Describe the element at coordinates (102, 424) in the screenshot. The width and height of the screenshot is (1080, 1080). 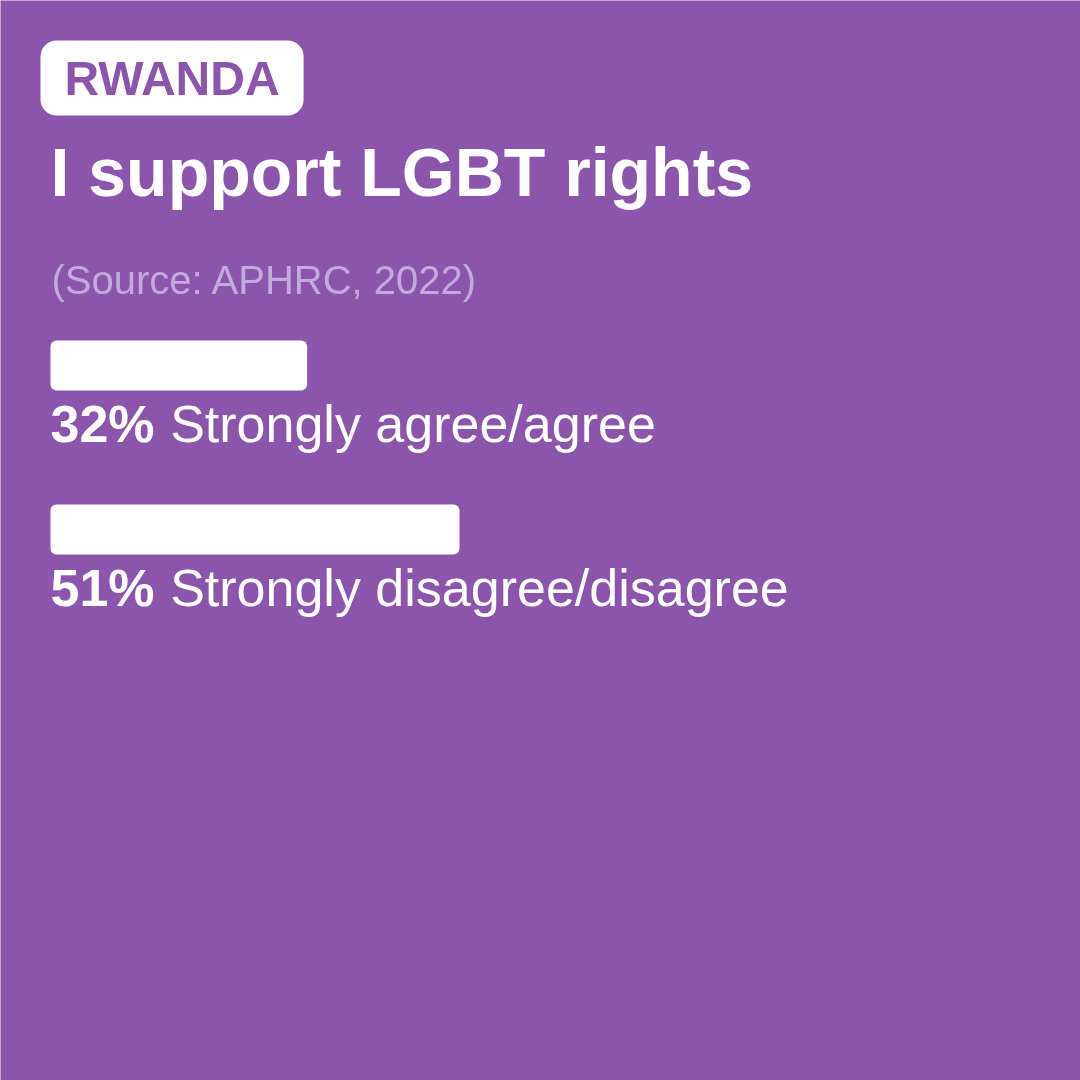
I see `data-label: 32%` at that location.